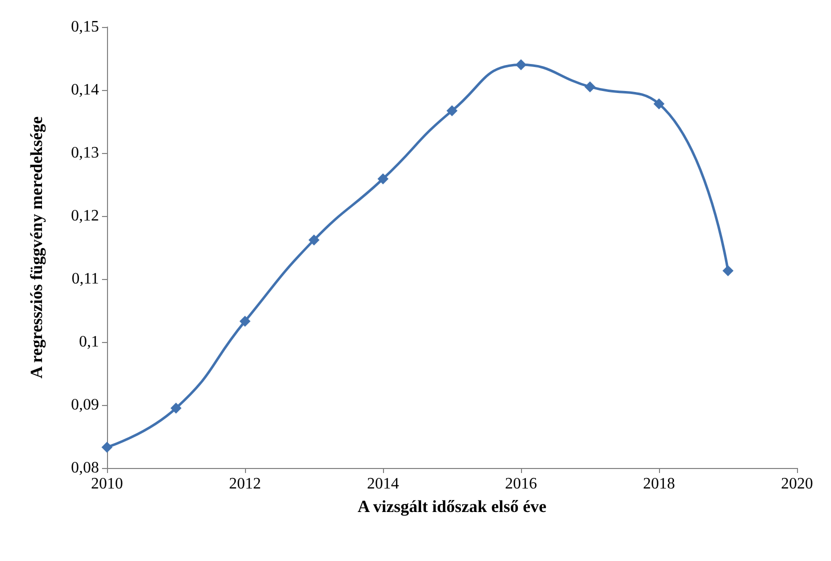 The width and height of the screenshot is (831, 561). I want to click on y-tick-label: 0,09, so click(85, 405).